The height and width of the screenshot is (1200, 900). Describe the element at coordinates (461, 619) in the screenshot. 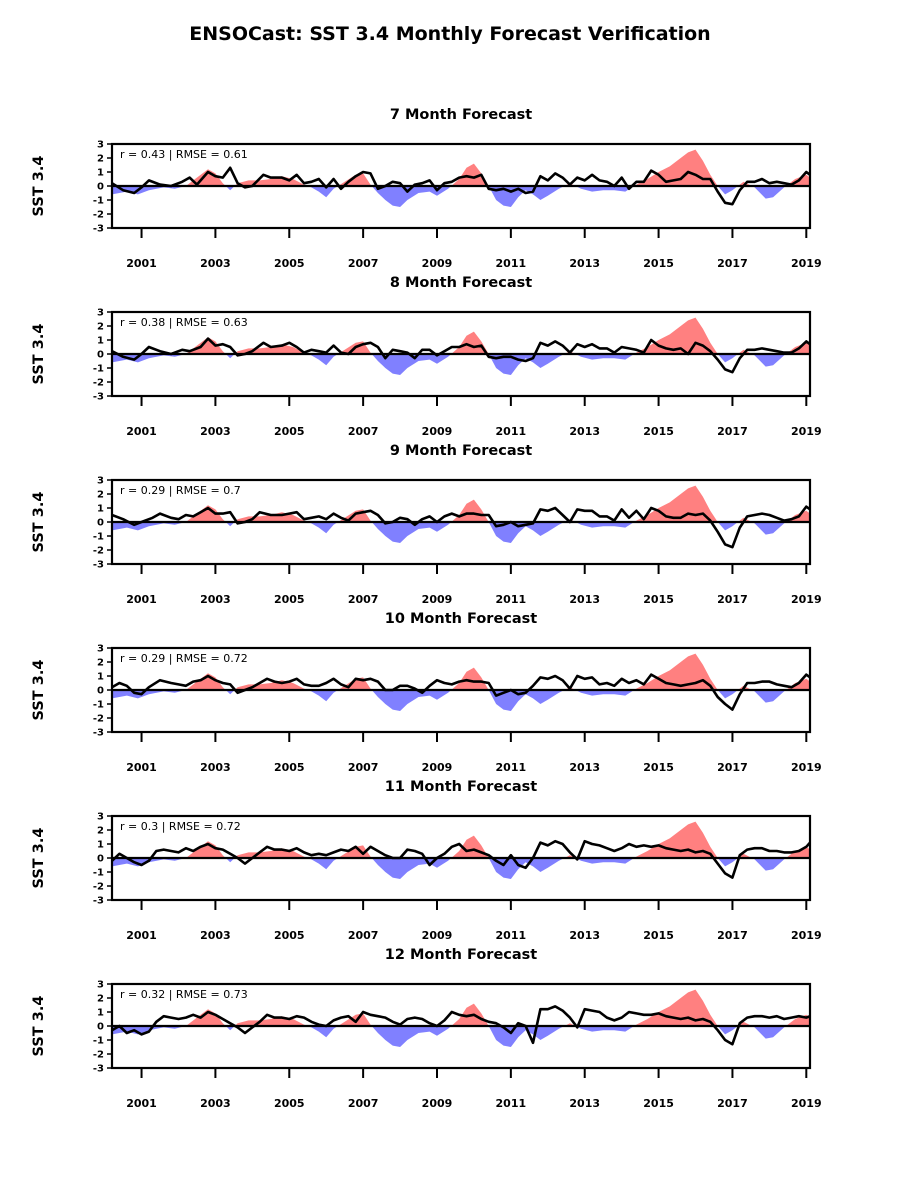

I see `panel-title: 10 Month Forecast` at that location.